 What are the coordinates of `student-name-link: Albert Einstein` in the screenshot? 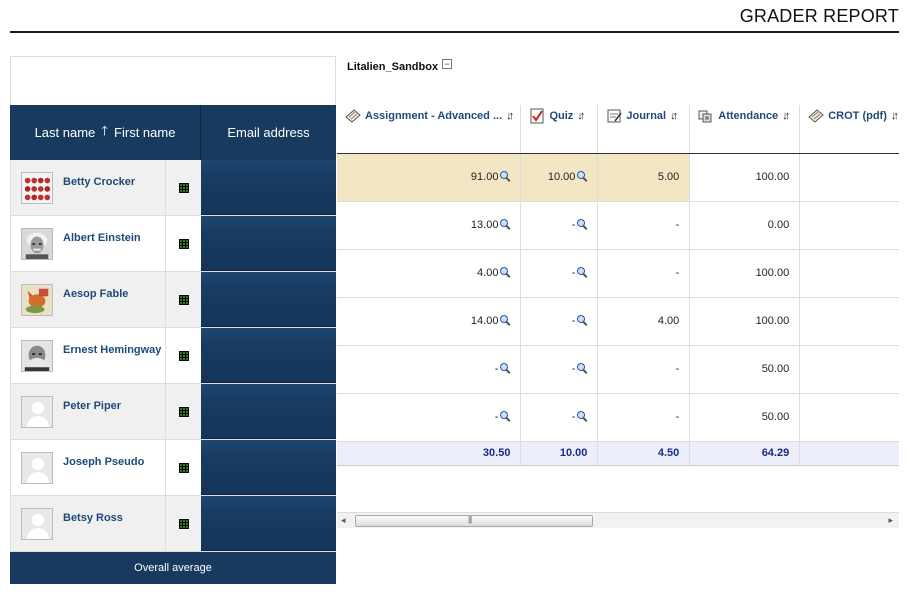 It's located at (102, 237).